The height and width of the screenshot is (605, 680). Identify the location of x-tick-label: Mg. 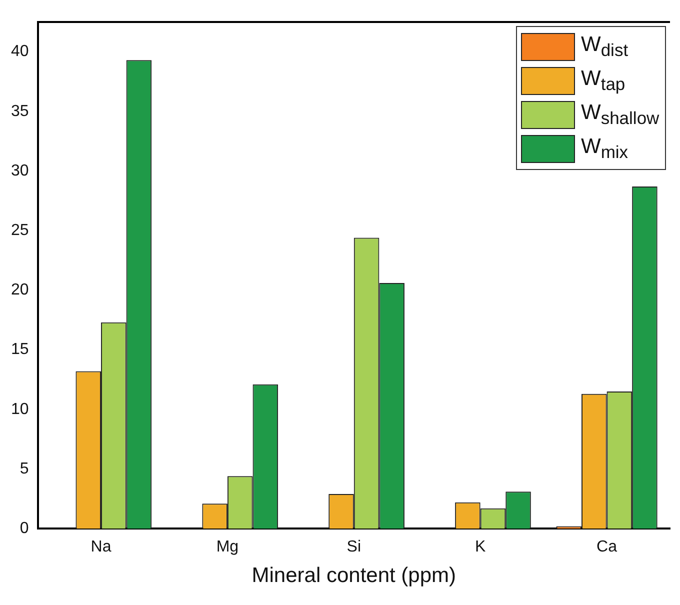
(227, 547).